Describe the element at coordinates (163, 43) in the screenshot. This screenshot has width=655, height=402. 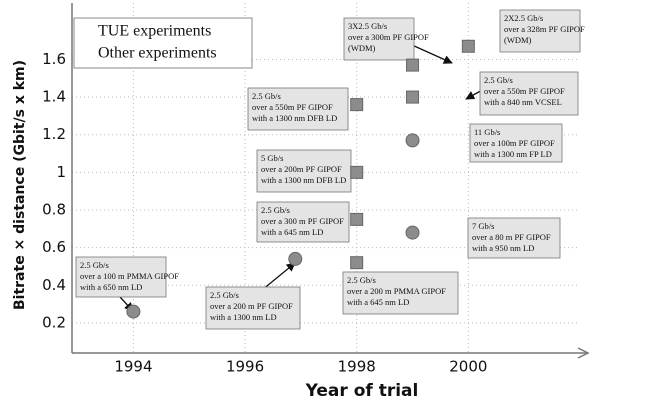
I see `legend` at that location.